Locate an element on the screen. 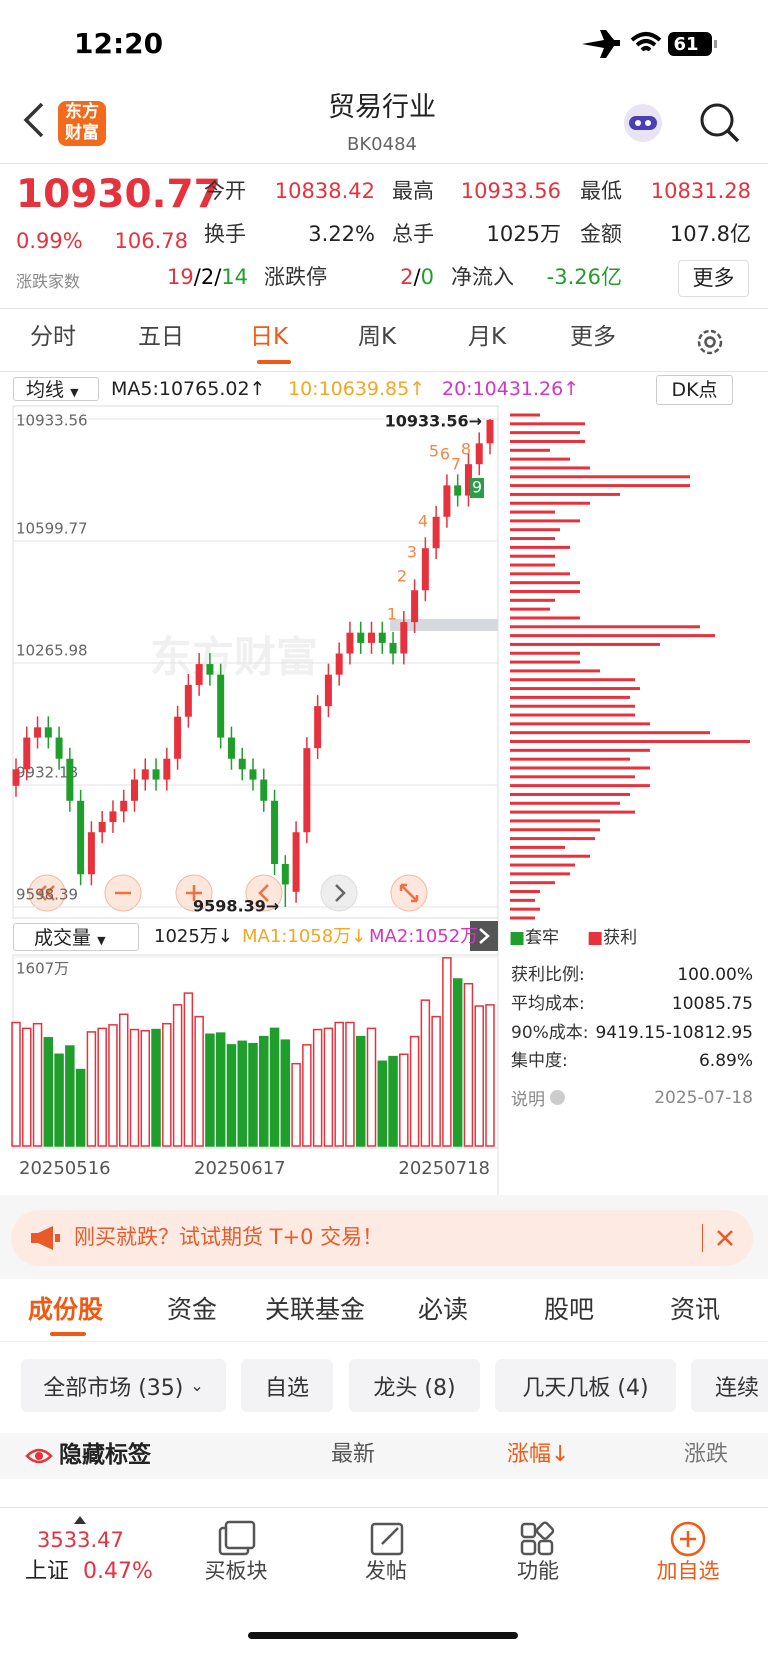  chip-label: 平均成本: is located at coordinates (548, 1004).